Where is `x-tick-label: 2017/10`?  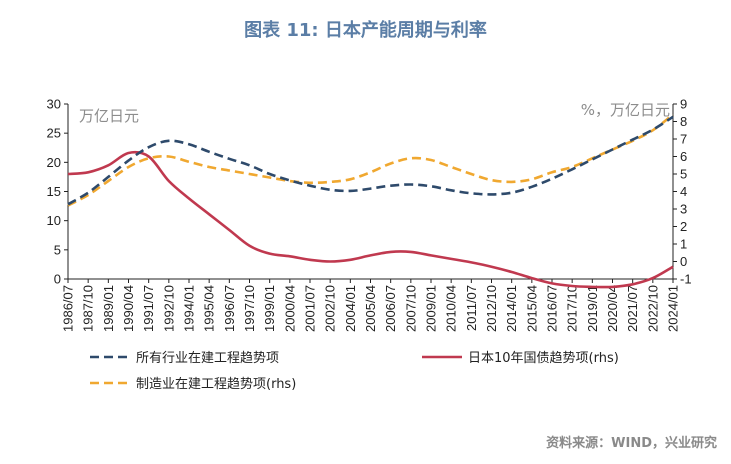 x-tick-label: 2017/10 is located at coordinates (572, 308).